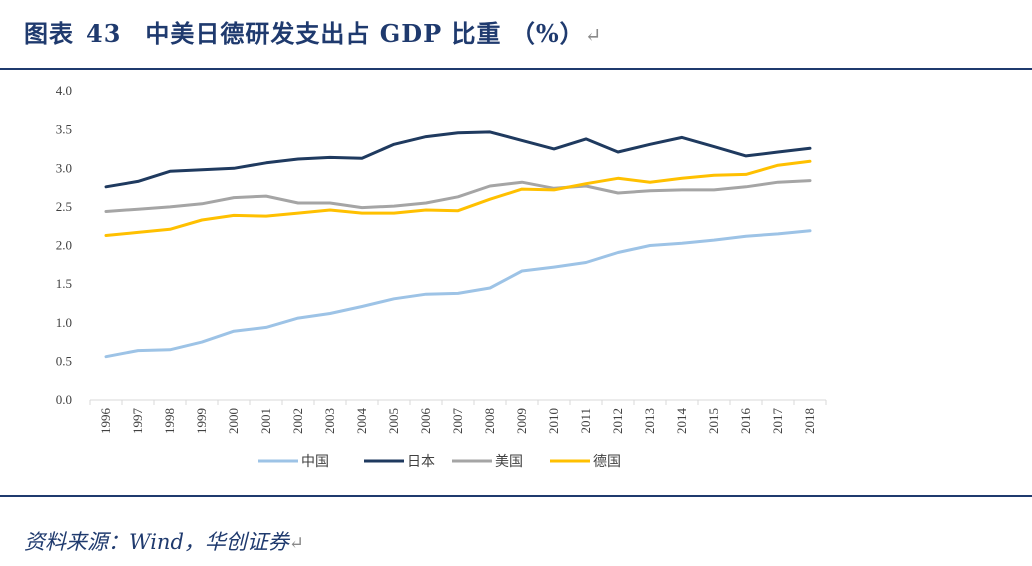  Describe the element at coordinates (137, 421) in the screenshot. I see `x-tick-label: 1997` at that location.